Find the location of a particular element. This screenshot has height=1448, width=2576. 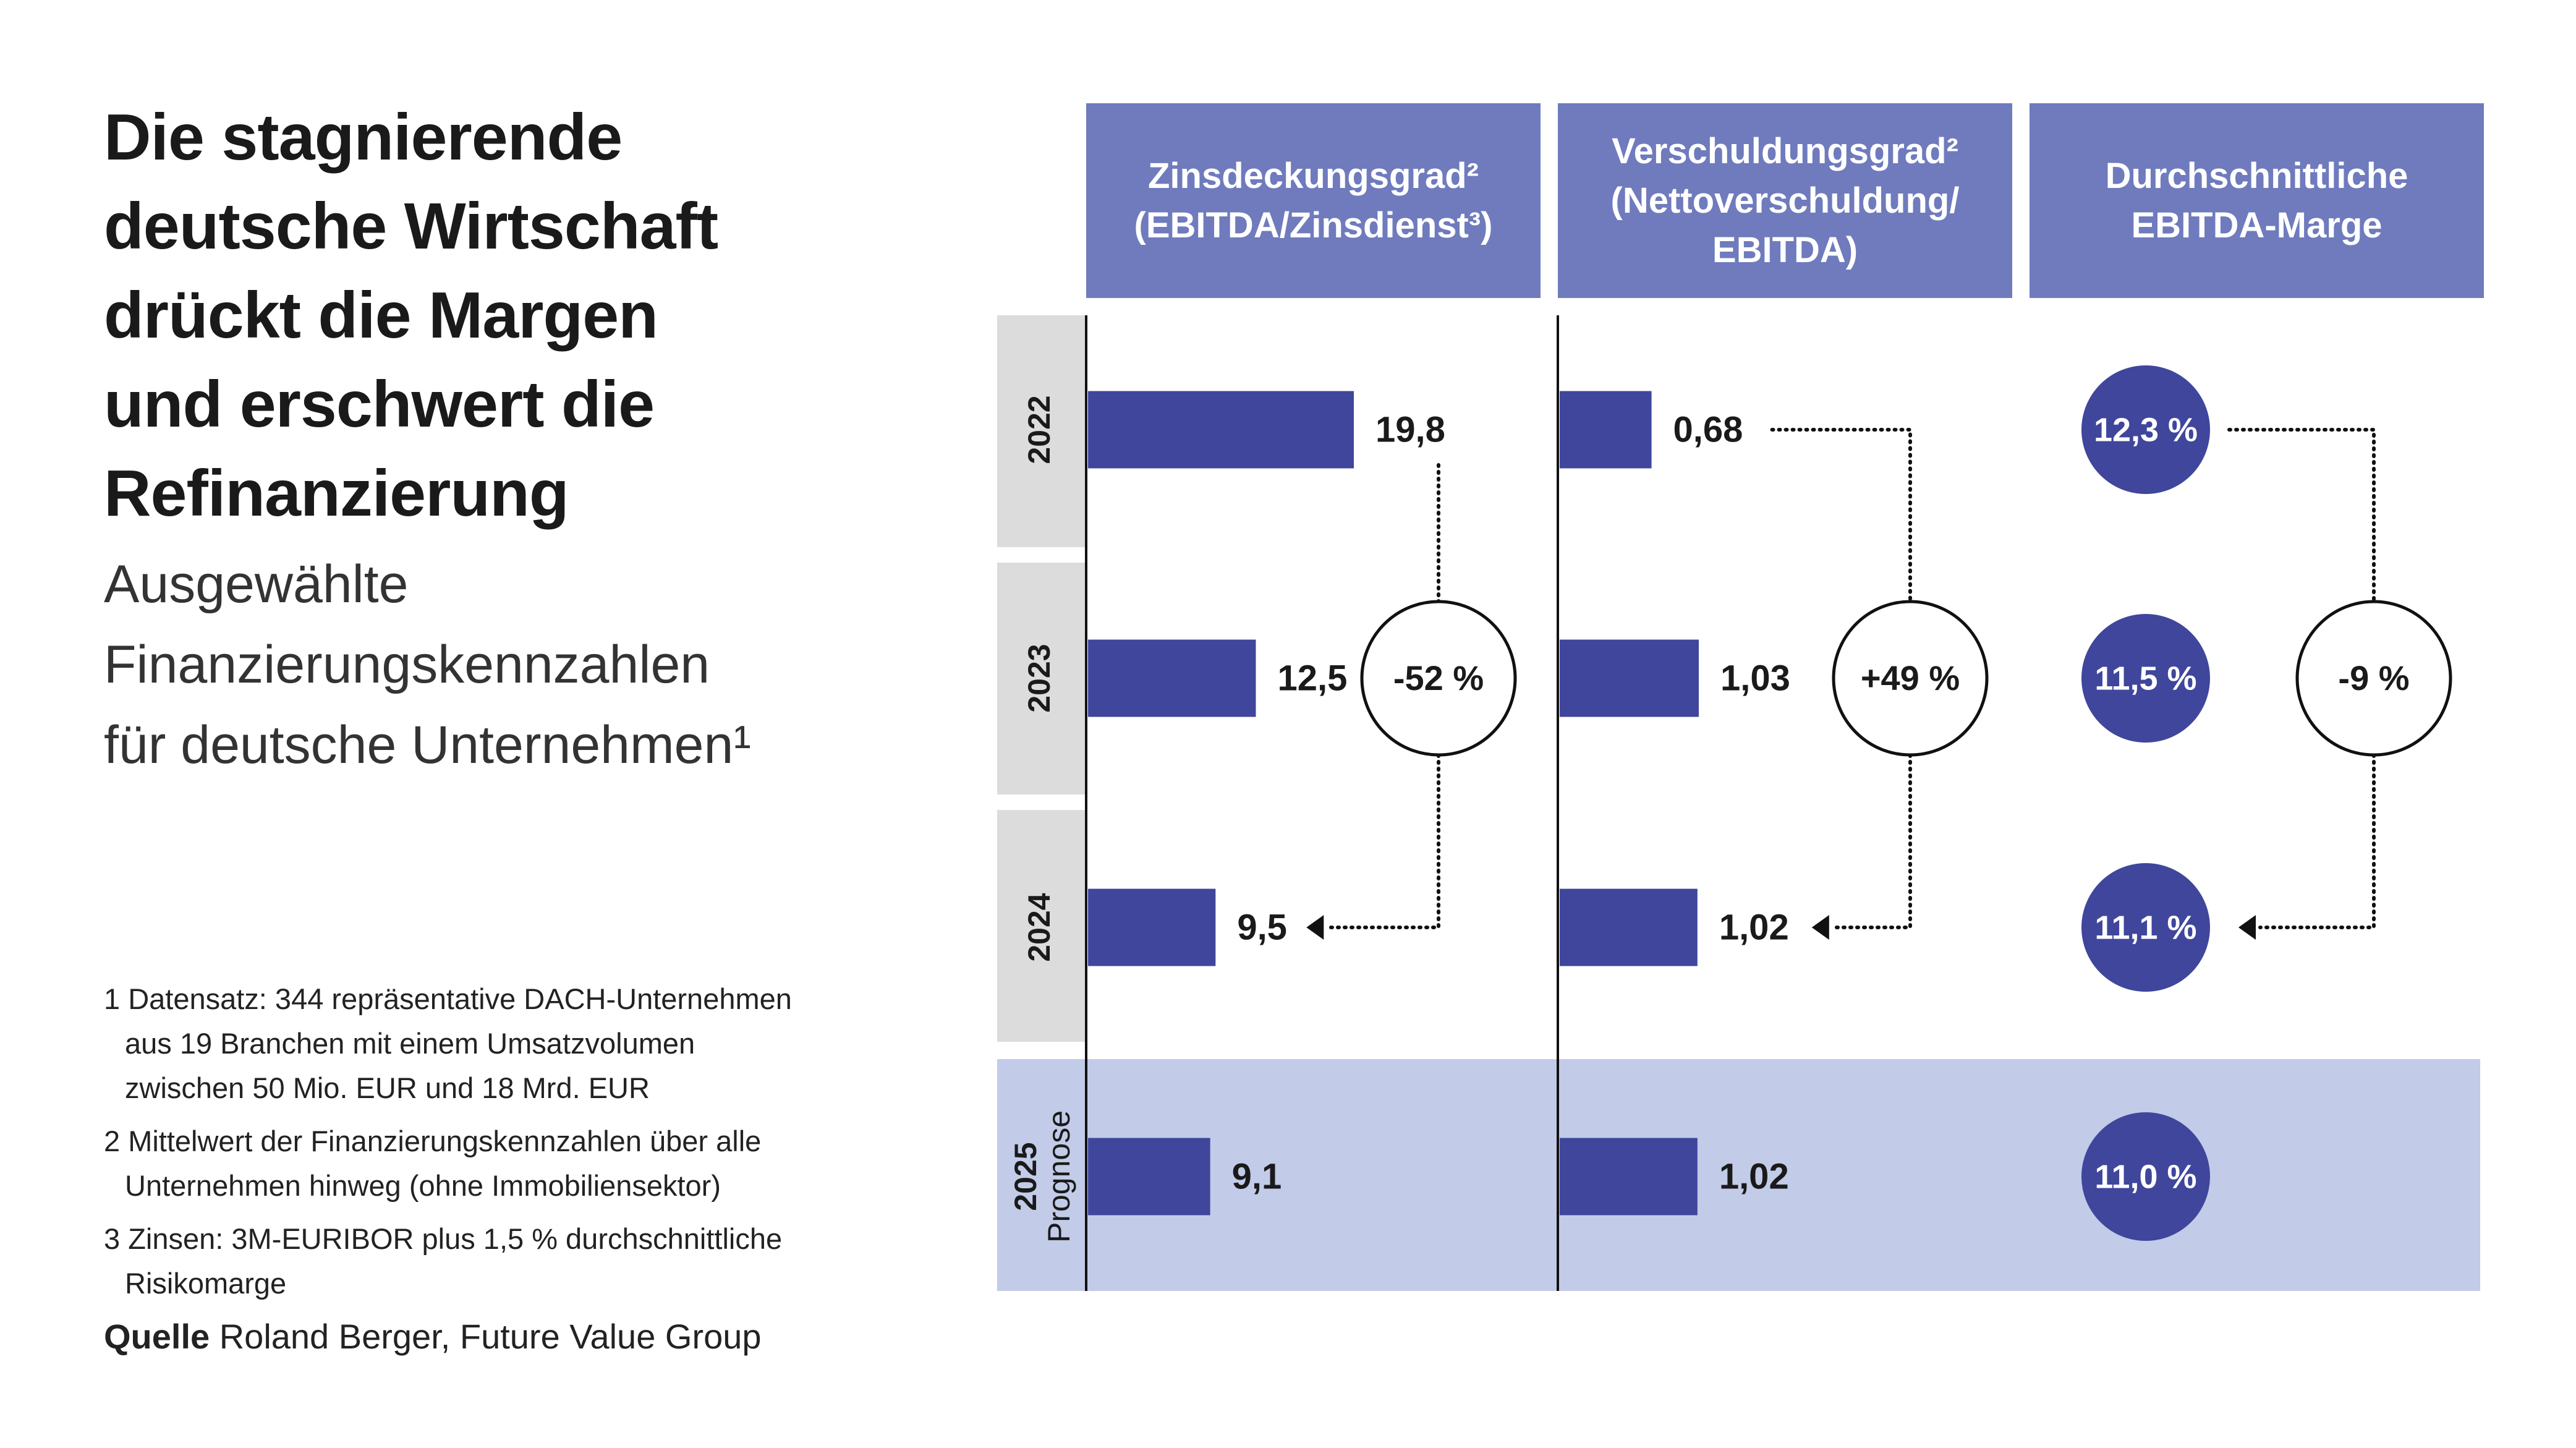

margin-value-label: 11,1 % is located at coordinates (2145, 927).